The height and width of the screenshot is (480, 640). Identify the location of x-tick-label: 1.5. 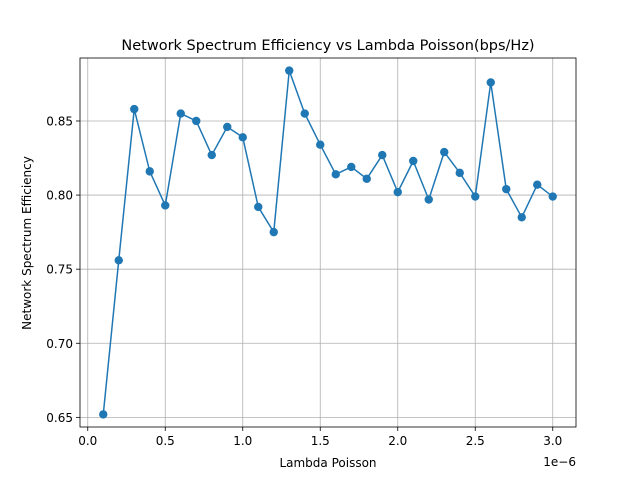
(320, 441).